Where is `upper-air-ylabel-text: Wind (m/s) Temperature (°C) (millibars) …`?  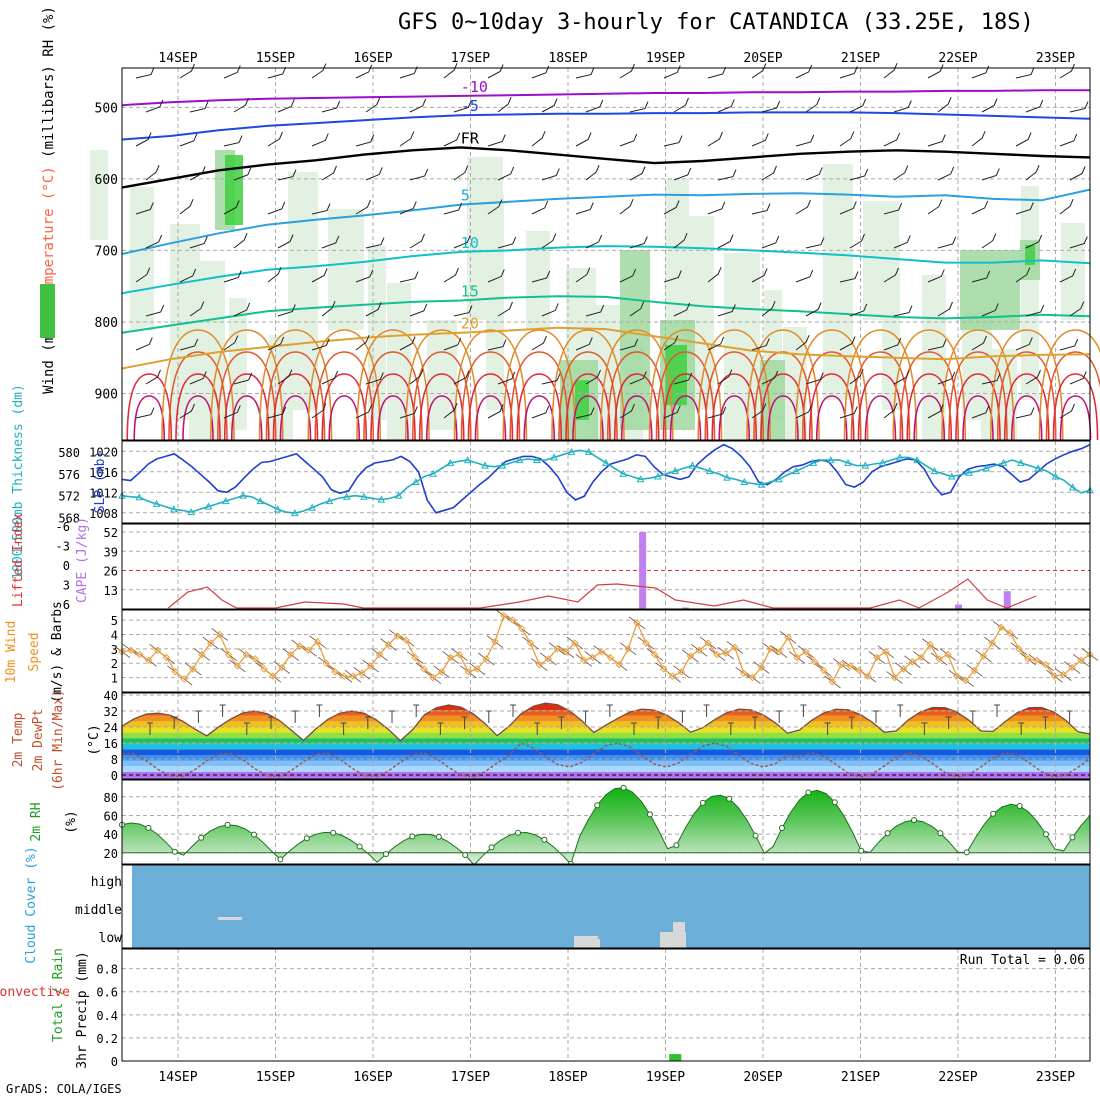 upper-air-ylabel-text: Wind (m/s) Temperature (°C) (millibars) … is located at coordinates (49, 200).